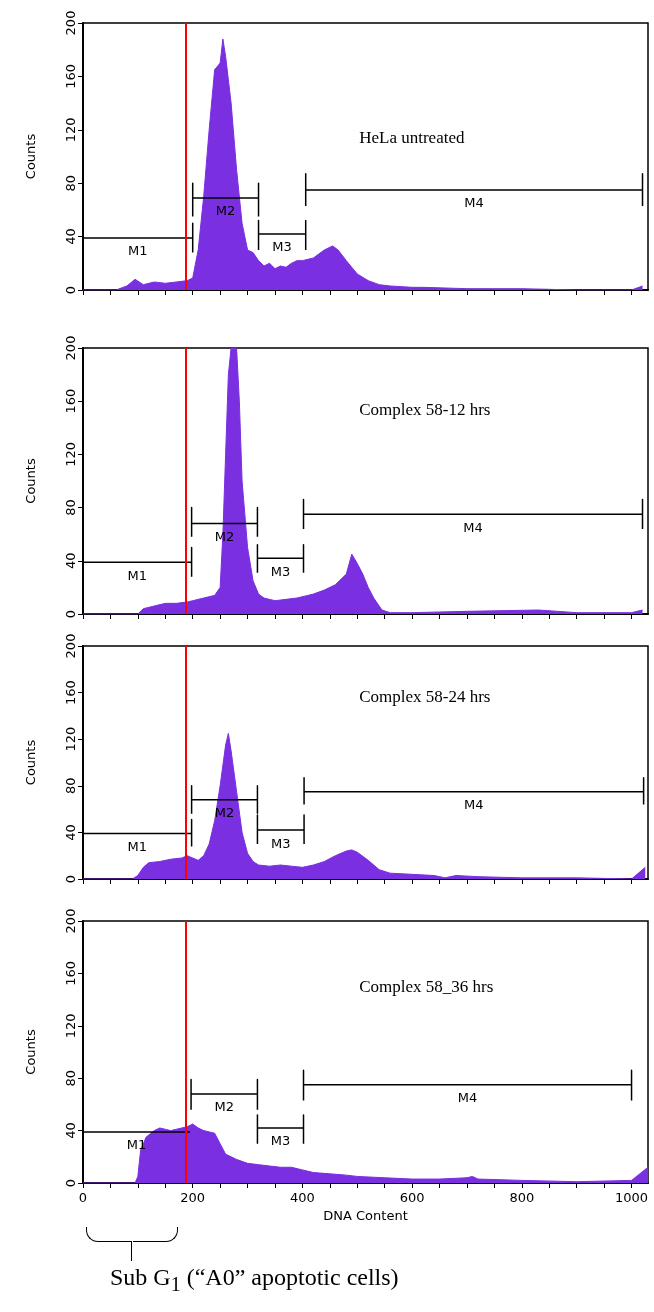 Image resolution: width=654 pixels, height=1312 pixels. I want to click on x-tick-label: 600, so click(412, 1197).